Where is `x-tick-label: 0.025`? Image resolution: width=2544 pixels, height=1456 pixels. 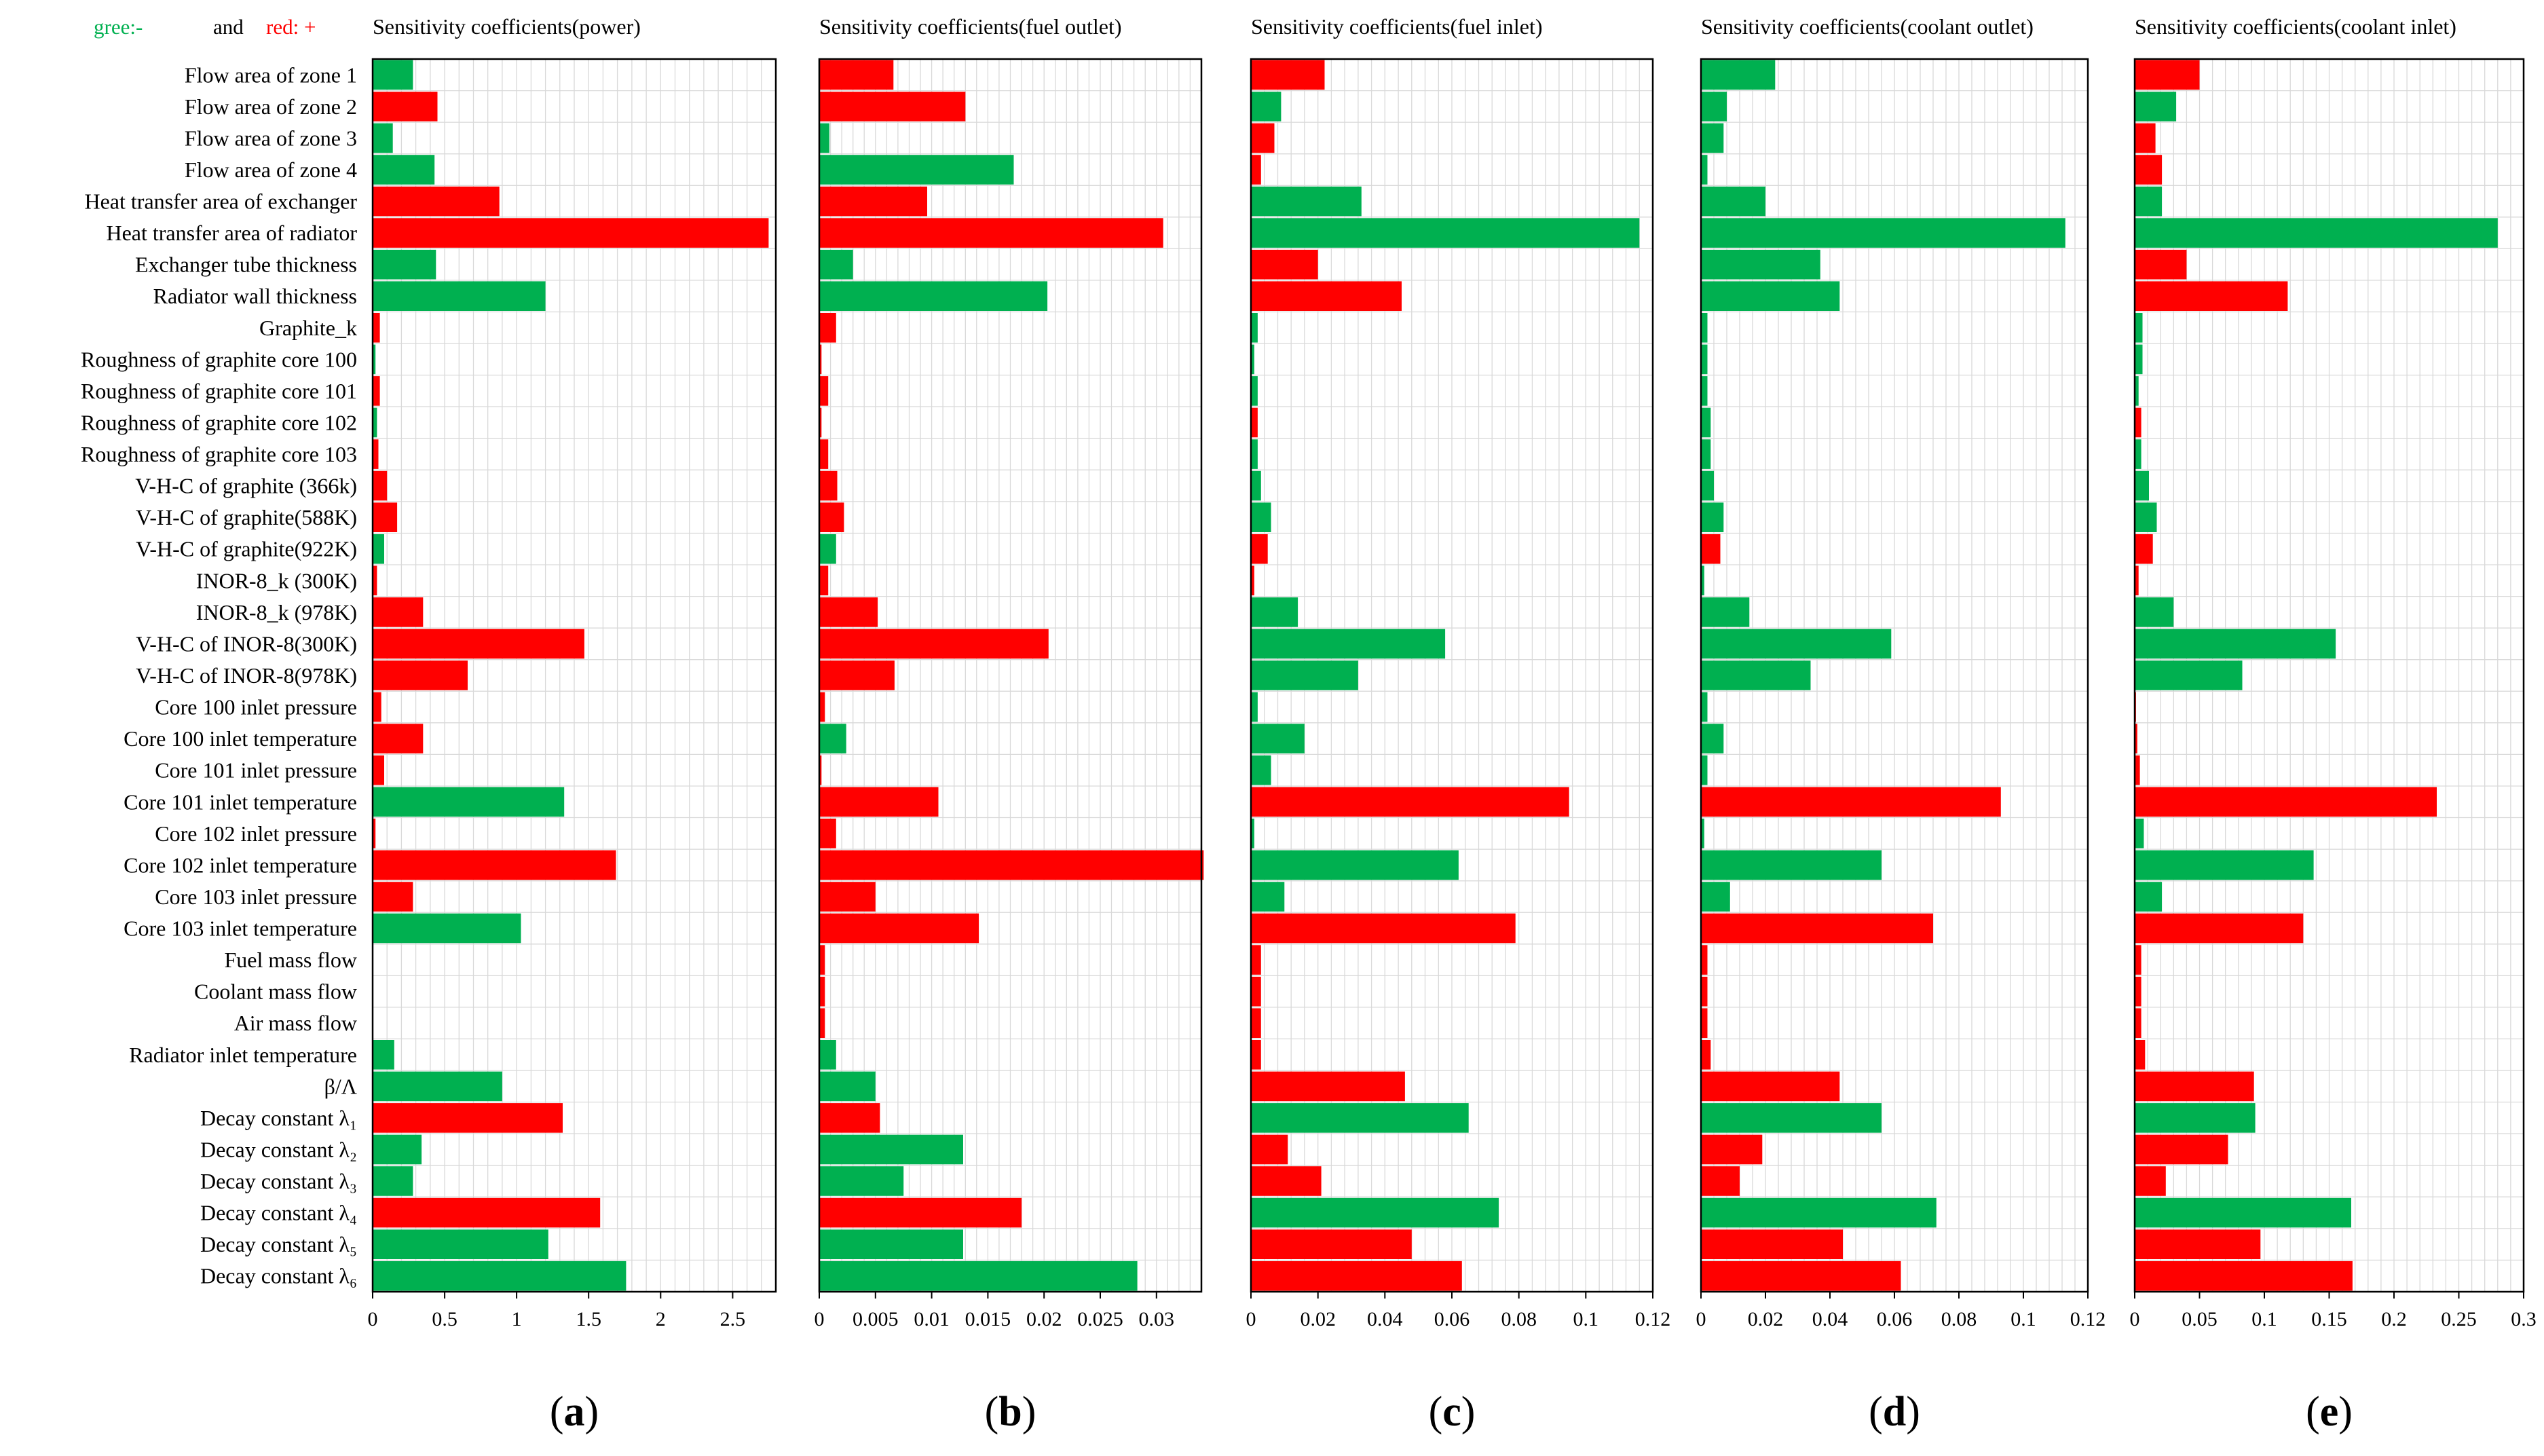 x-tick-label: 0.025 is located at coordinates (1100, 1319).